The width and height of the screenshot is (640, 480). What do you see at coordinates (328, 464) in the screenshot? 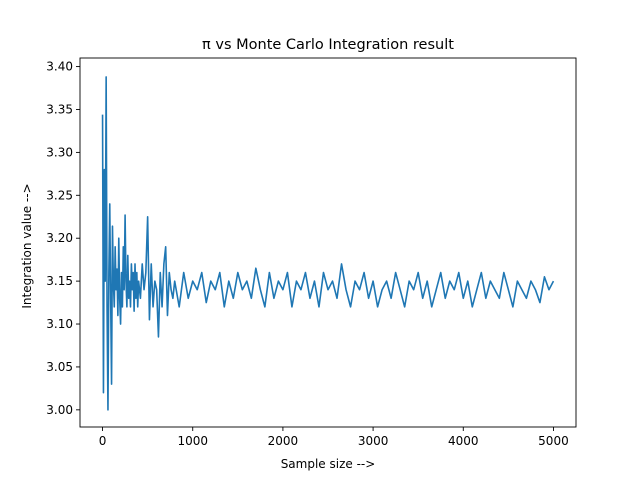
I see `x-axis-label: Sample size -->` at bounding box center [328, 464].